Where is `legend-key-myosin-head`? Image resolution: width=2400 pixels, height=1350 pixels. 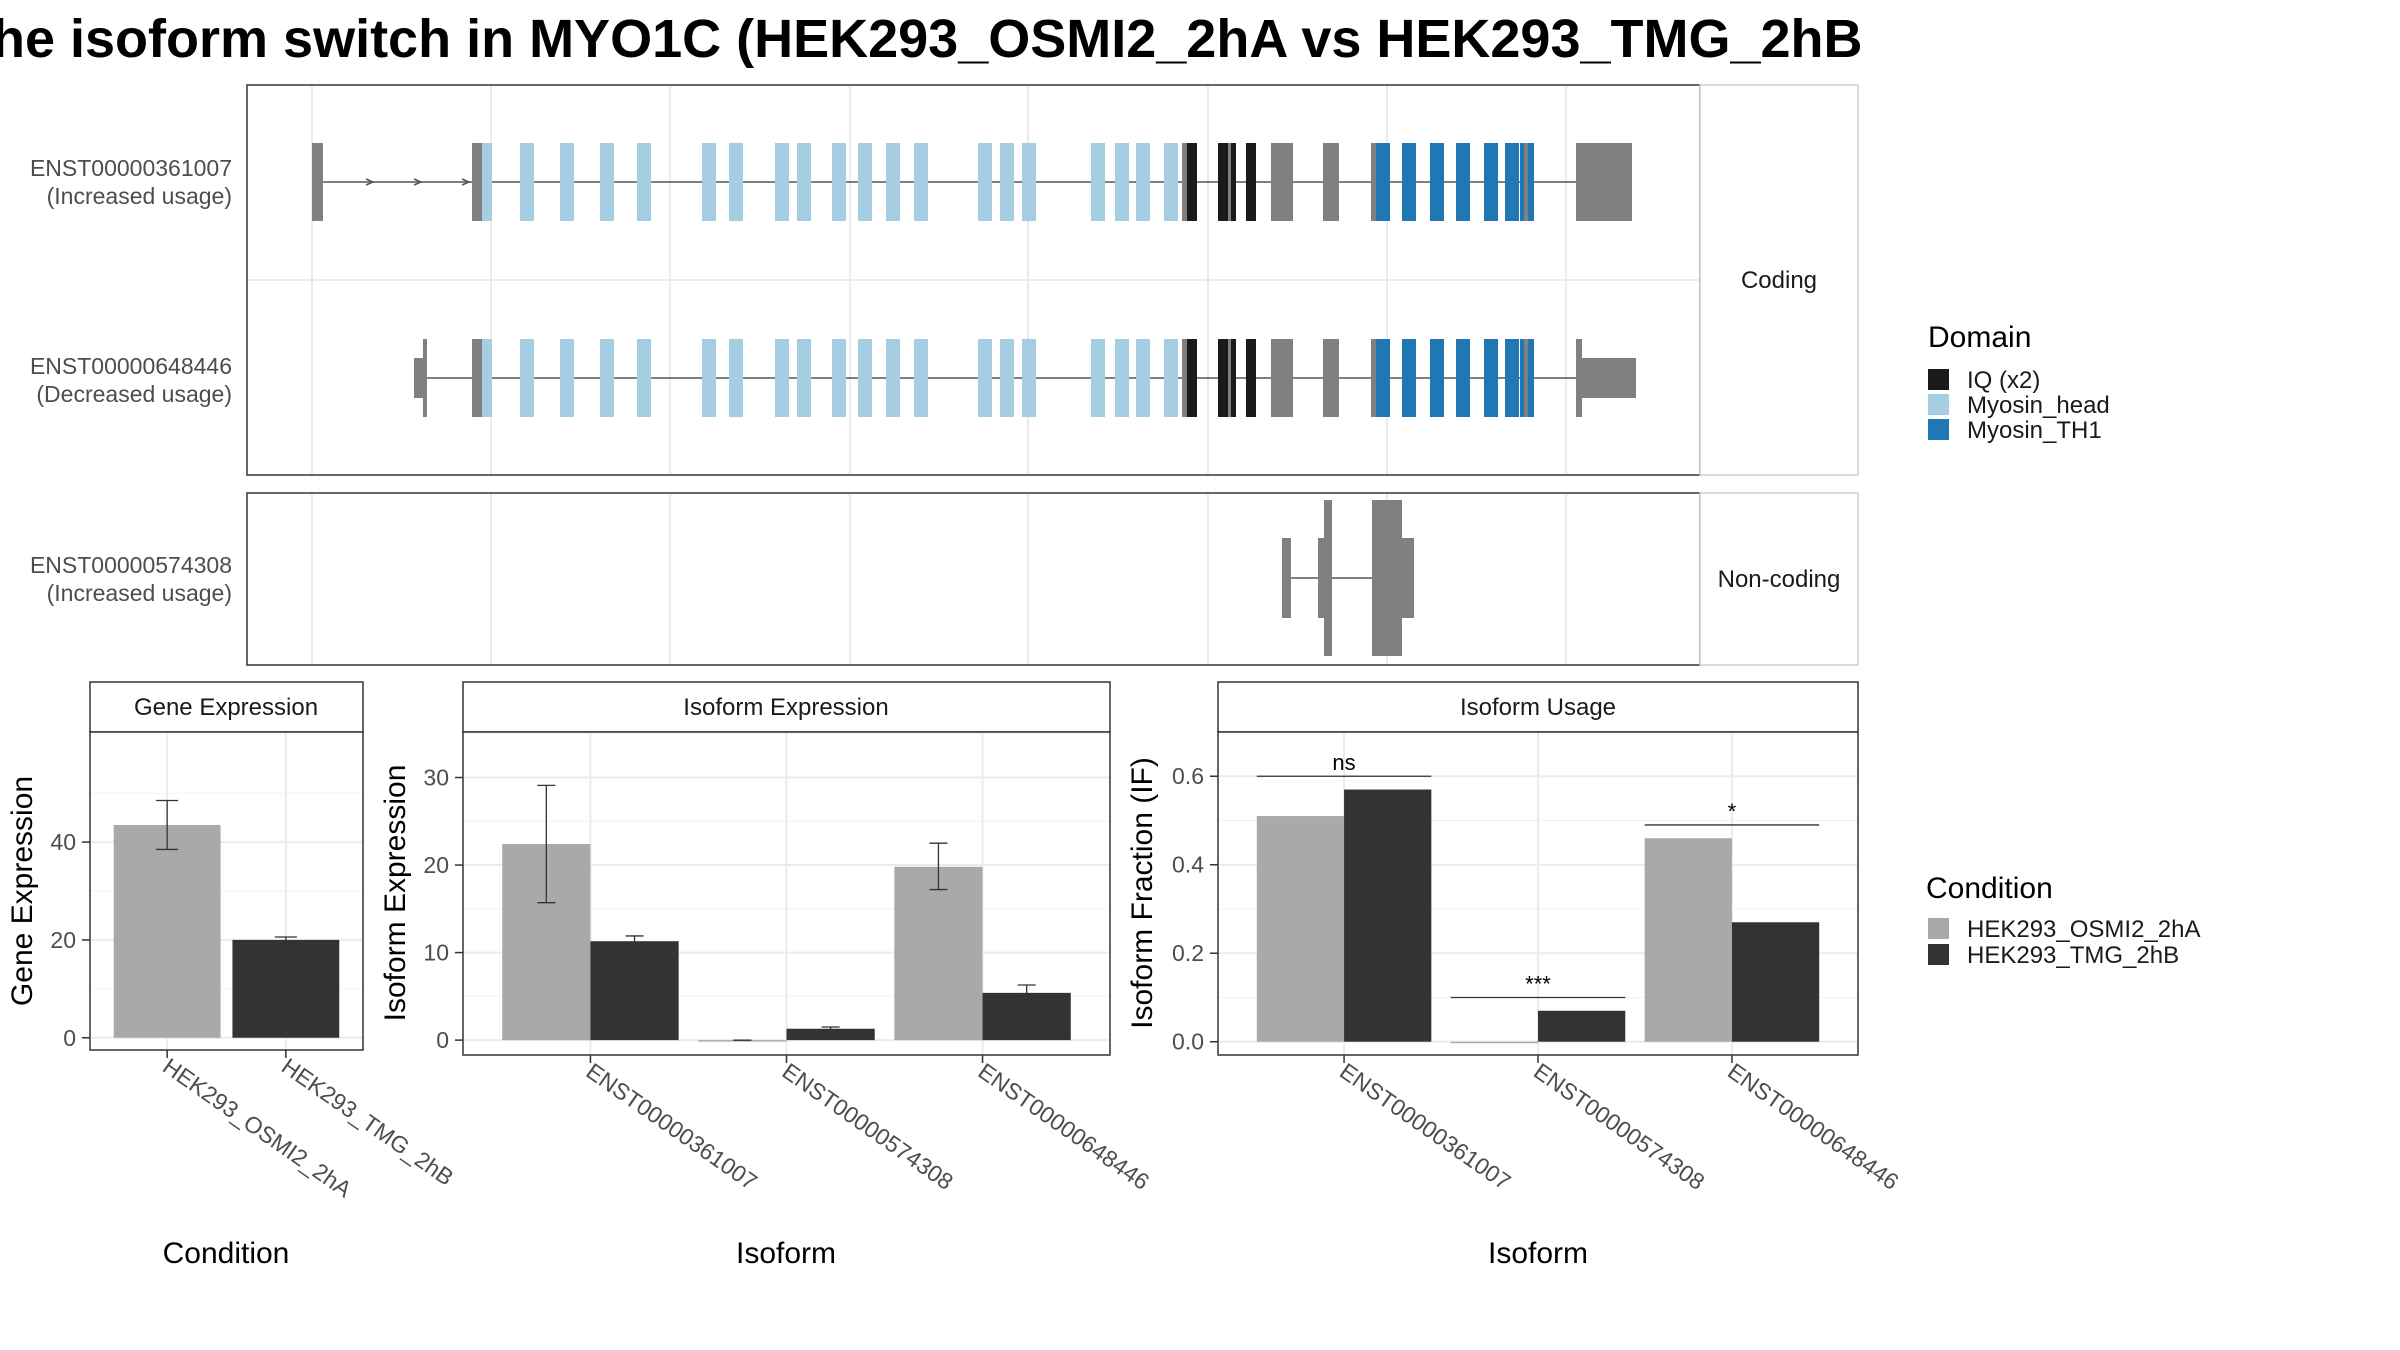
legend-key-myosin-head is located at coordinates (1938, 404).